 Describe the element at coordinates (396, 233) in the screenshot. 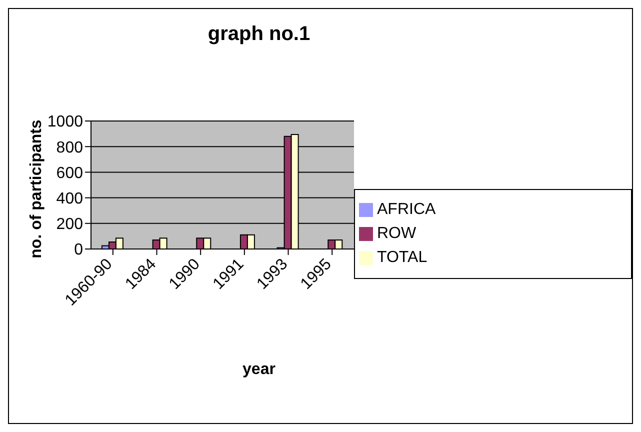

I see `legend-label: ROW` at that location.